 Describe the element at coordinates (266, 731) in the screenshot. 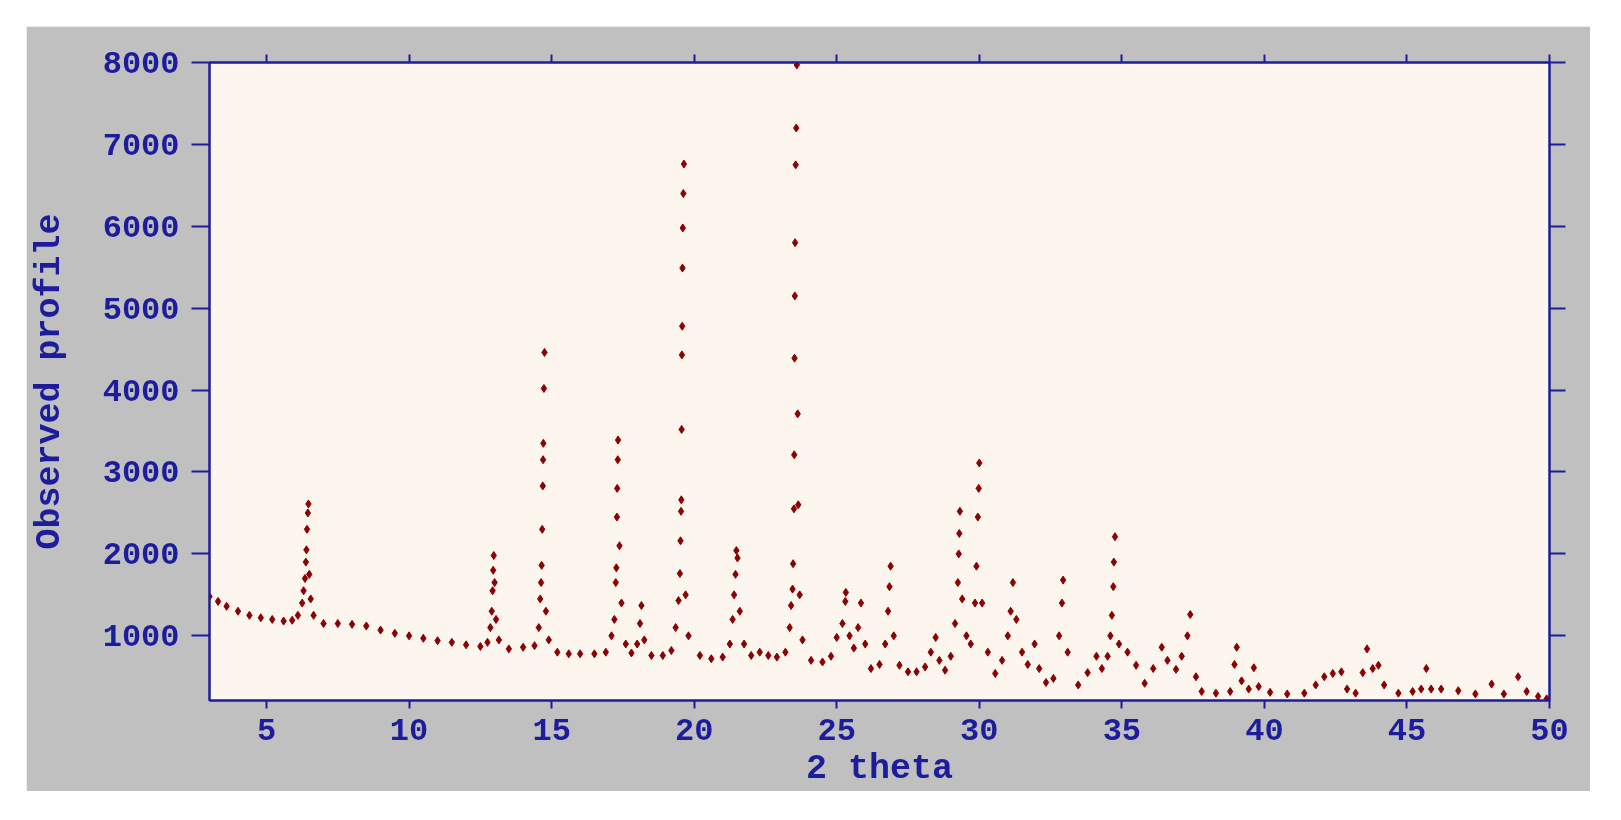

I see `x-tick-label: 5` at that location.